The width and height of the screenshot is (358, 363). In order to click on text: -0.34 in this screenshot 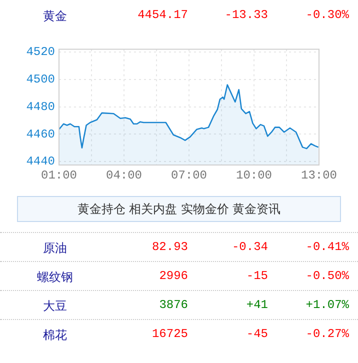, I will do `click(250, 247)`.